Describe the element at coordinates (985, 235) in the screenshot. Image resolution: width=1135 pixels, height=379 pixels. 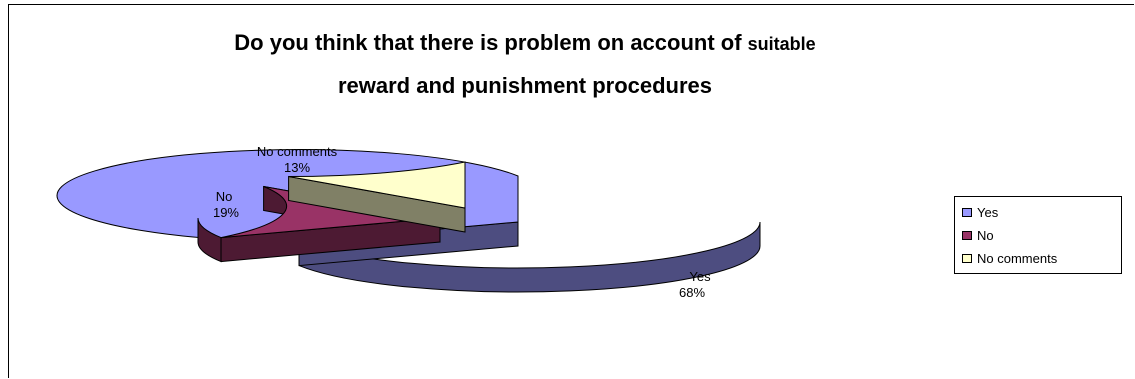
I see `legend-label-no: No` at that location.